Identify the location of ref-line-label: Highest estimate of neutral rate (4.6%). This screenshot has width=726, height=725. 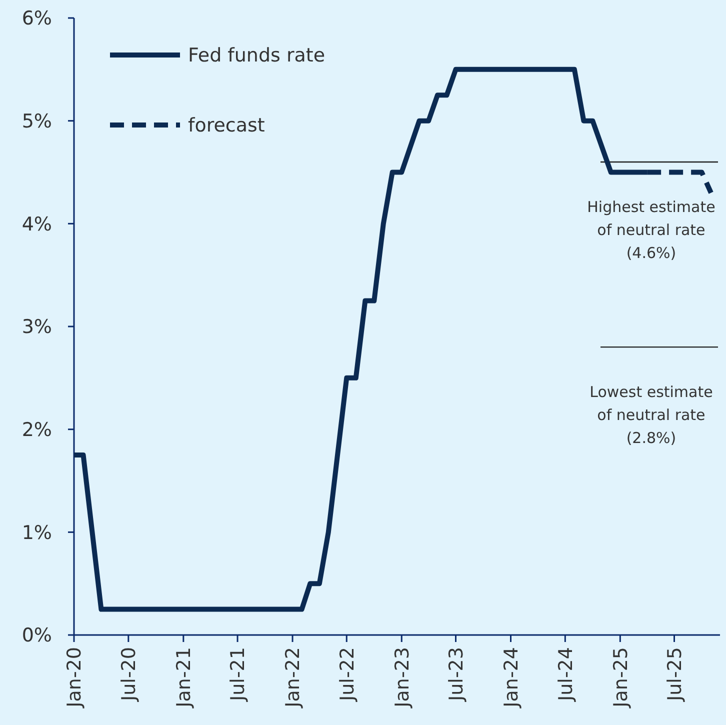
(651, 230).